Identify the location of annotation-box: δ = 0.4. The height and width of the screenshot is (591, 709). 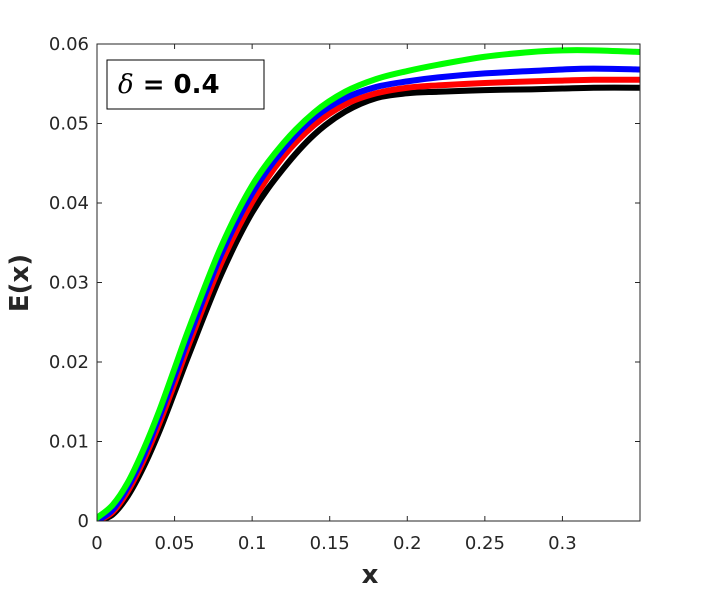
(185, 84).